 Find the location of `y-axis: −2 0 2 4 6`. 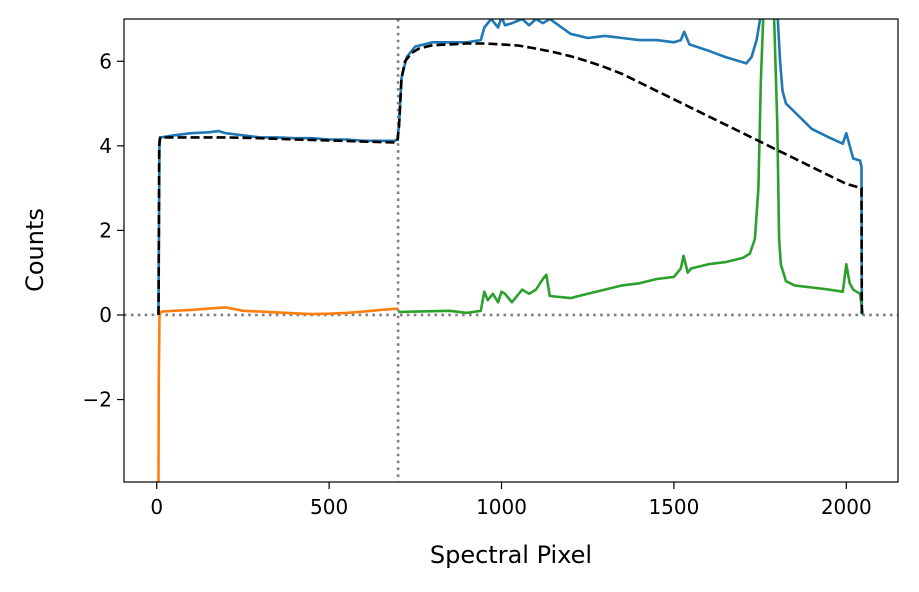

y-axis: −2 0 2 4 6 is located at coordinates (103, 230).